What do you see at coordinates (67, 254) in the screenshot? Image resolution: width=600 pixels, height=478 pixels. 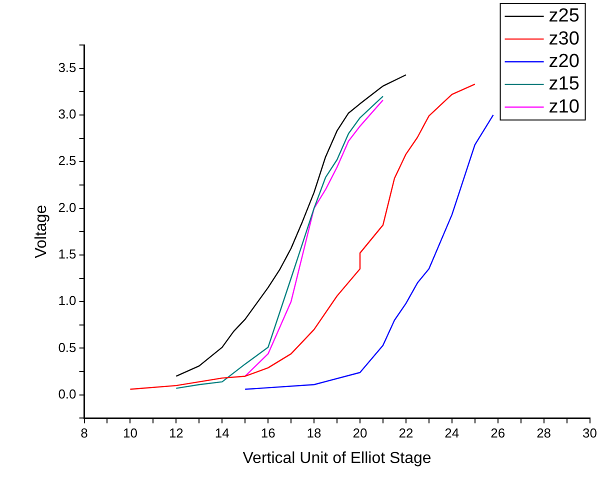 I see `y-tick-label: 1.5` at bounding box center [67, 254].